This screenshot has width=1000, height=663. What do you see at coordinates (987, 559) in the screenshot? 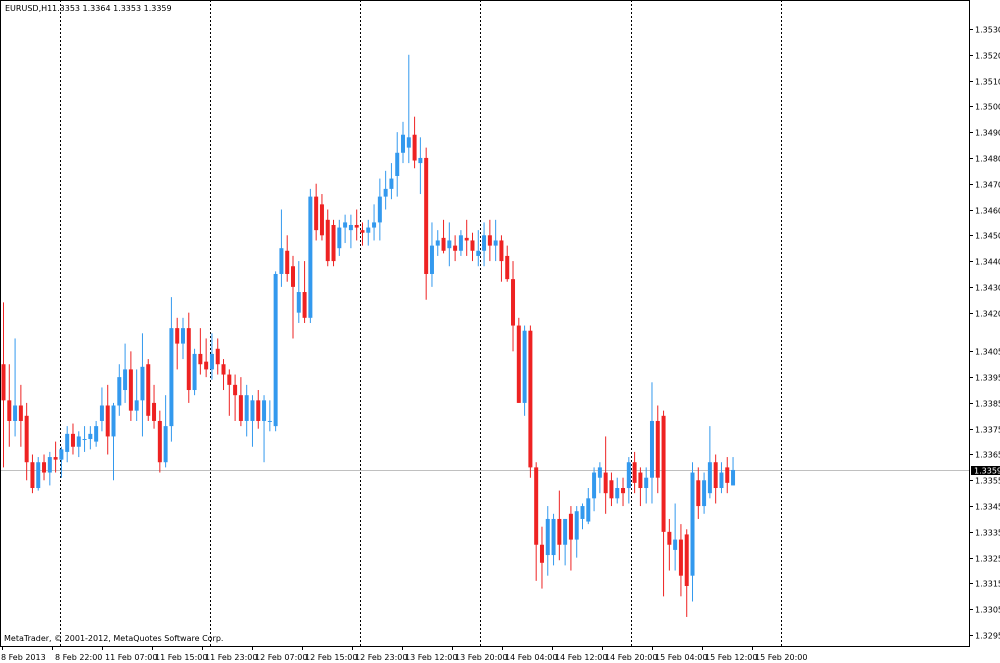
I see `y-tick-label: 1.3325` at bounding box center [987, 559].